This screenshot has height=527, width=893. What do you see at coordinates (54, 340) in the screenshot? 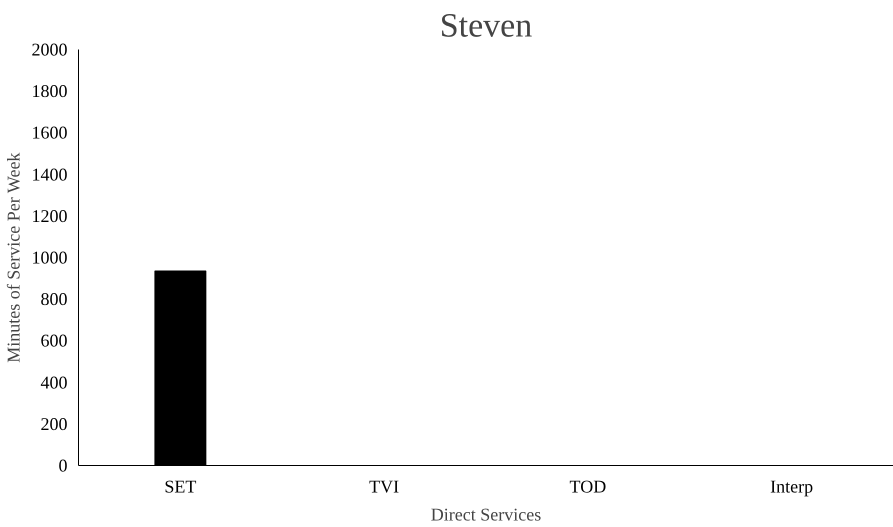
I see `y-tick-label: 600` at bounding box center [54, 340].